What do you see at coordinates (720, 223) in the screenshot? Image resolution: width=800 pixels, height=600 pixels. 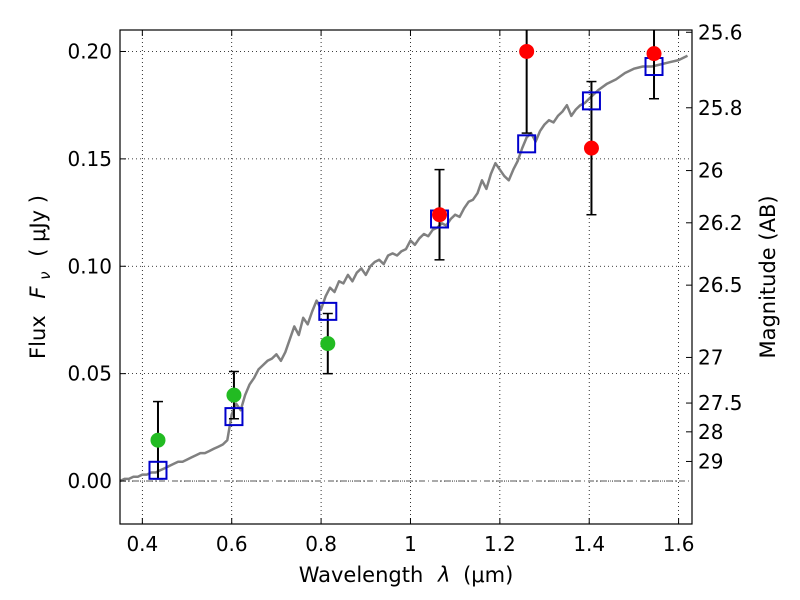 I see `y2-tick-label: 26.2` at bounding box center [720, 223].